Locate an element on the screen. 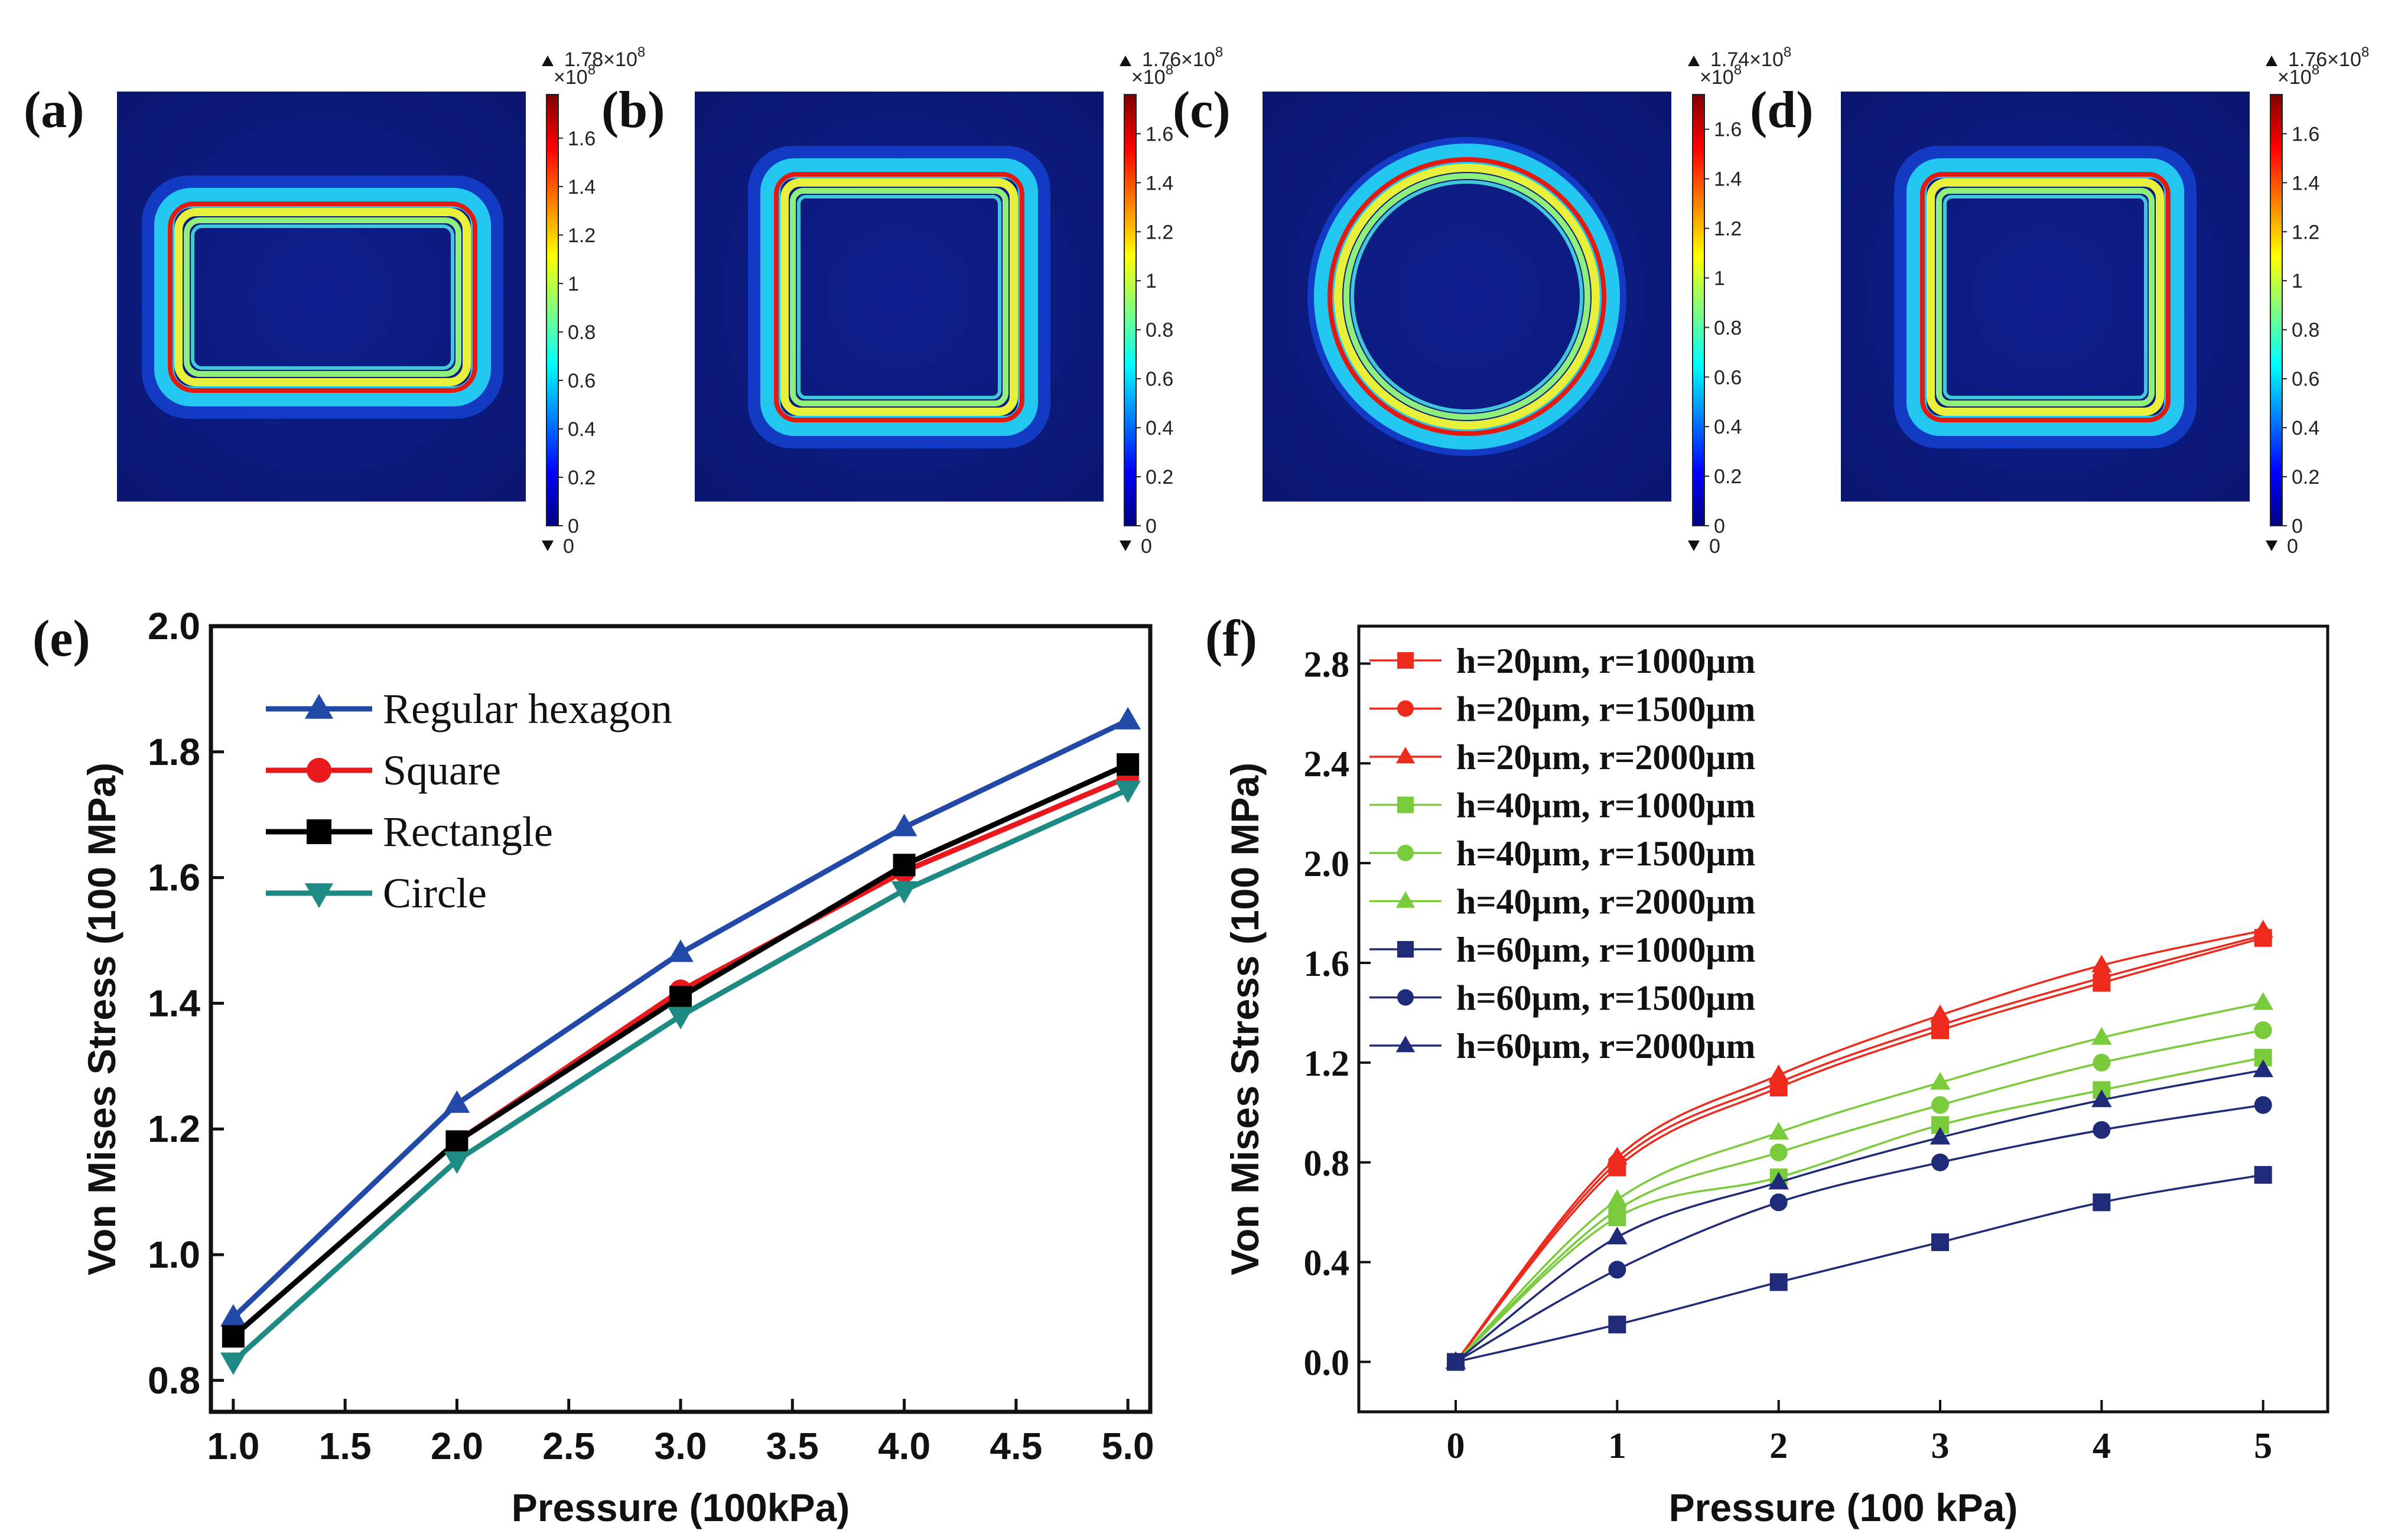 This screenshot has width=2398, height=1540. chart-e-legend-marker is located at coordinates (319, 831).